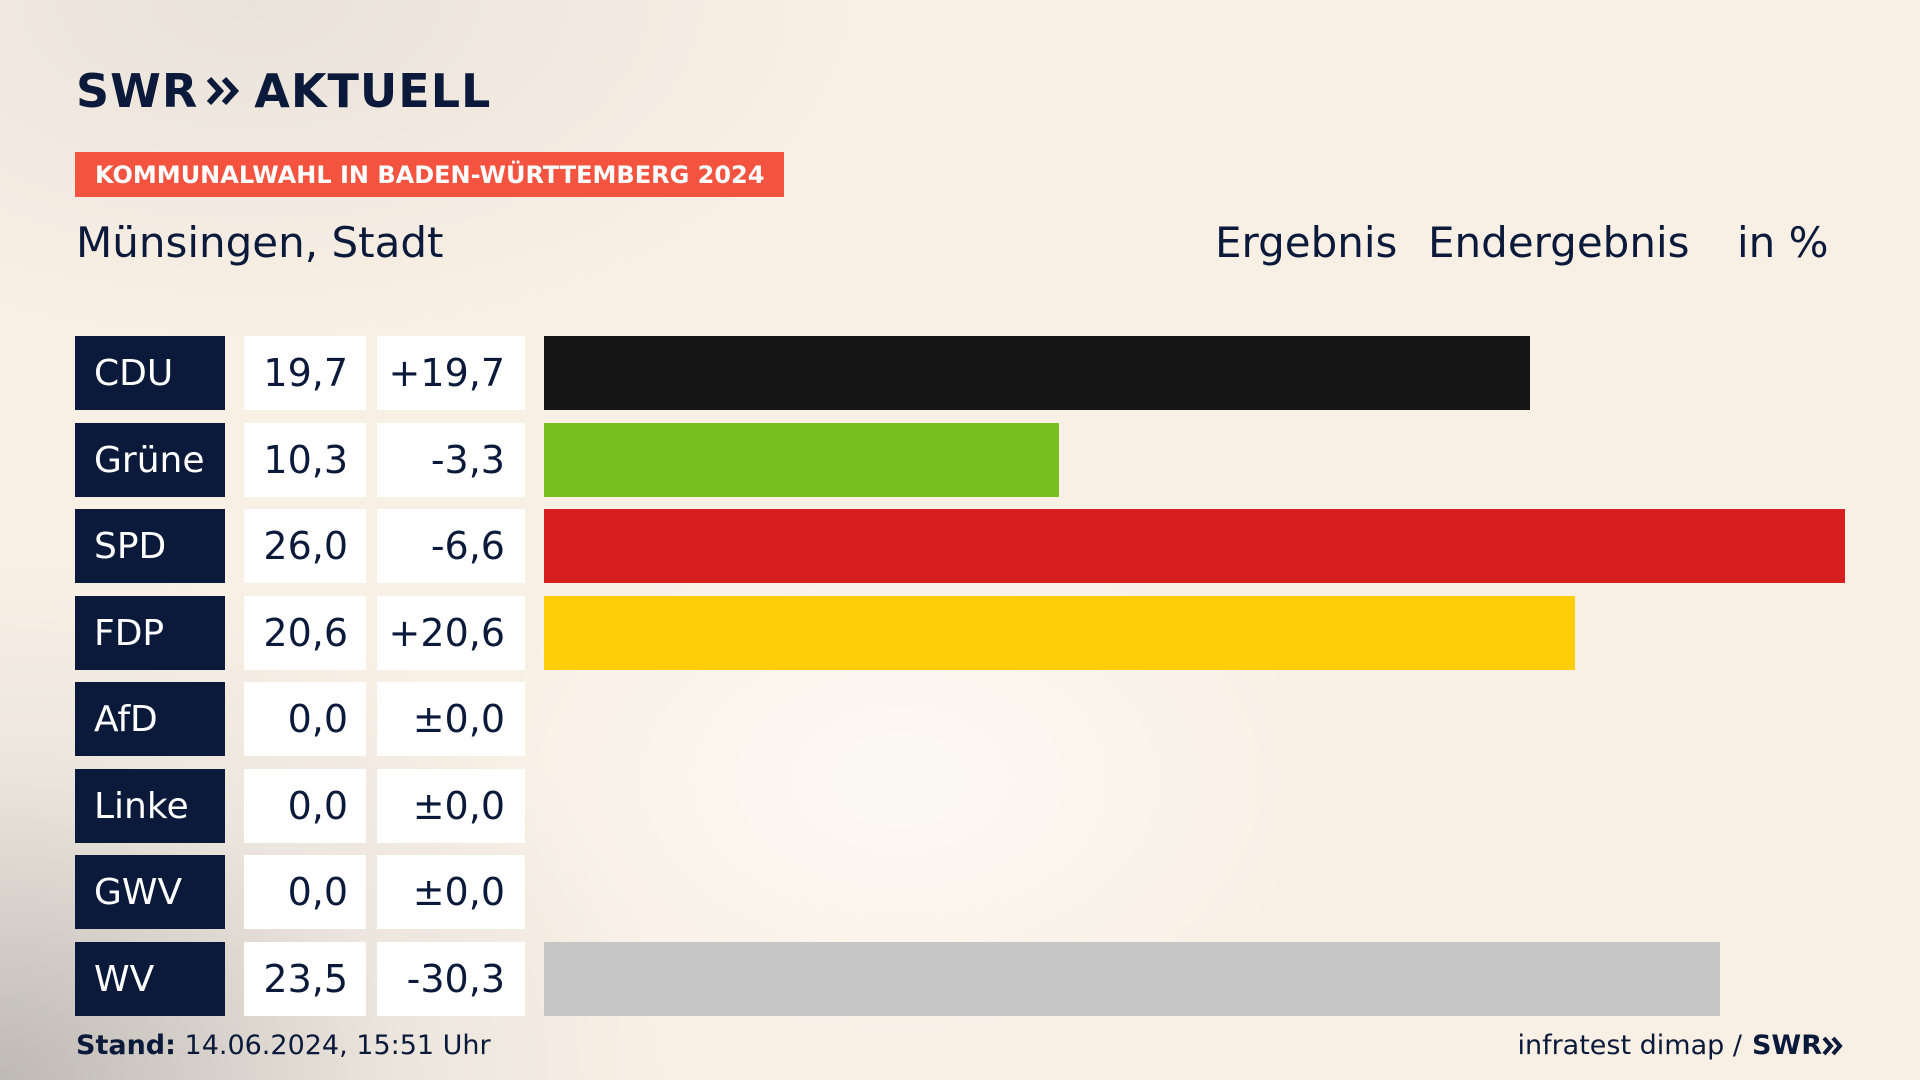 The height and width of the screenshot is (1080, 1920). What do you see at coordinates (150, 460) in the screenshot?
I see `party-label: Grüne` at bounding box center [150, 460].